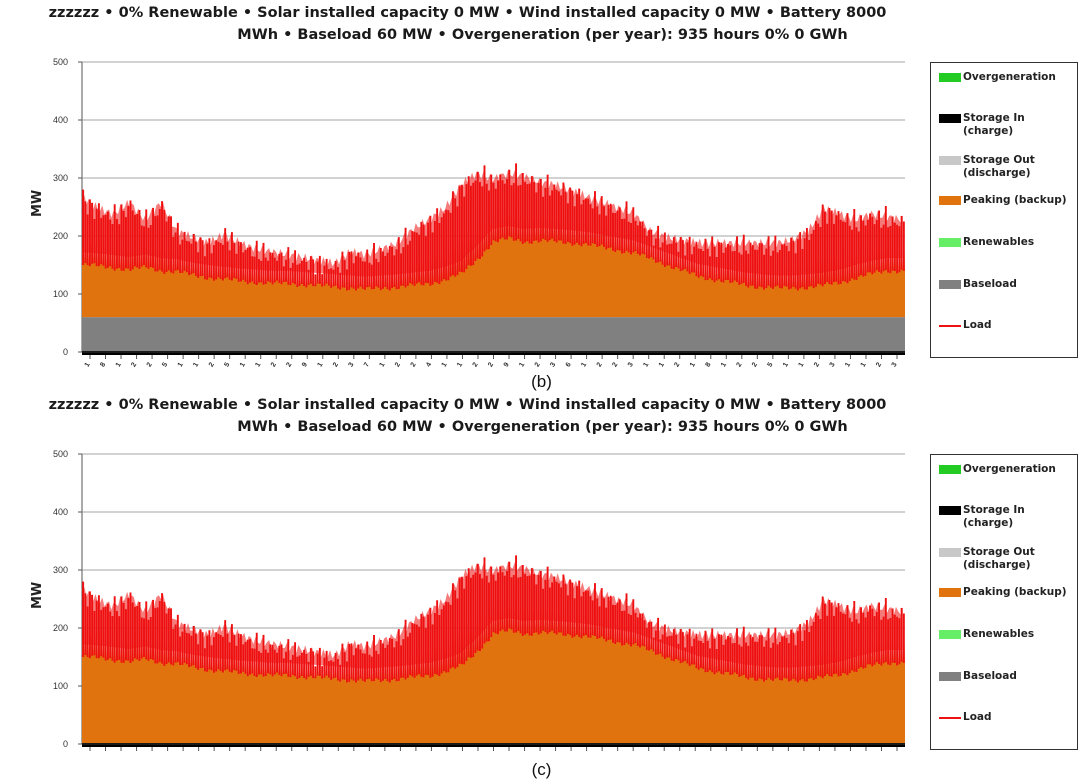 The height and width of the screenshot is (780, 1083). I want to click on y-tick-label: 400, so click(60, 120).